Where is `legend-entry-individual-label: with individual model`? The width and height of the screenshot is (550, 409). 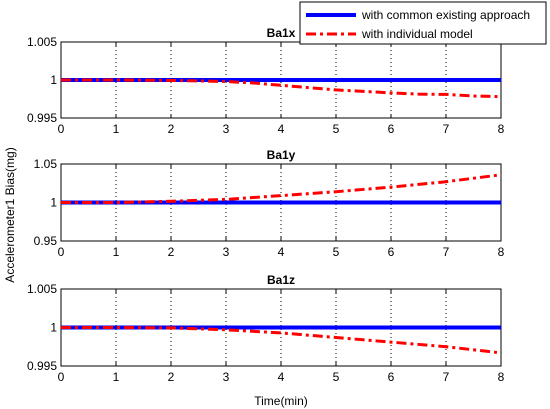
legend-entry-individual-label: with individual model is located at coordinates (417, 34).